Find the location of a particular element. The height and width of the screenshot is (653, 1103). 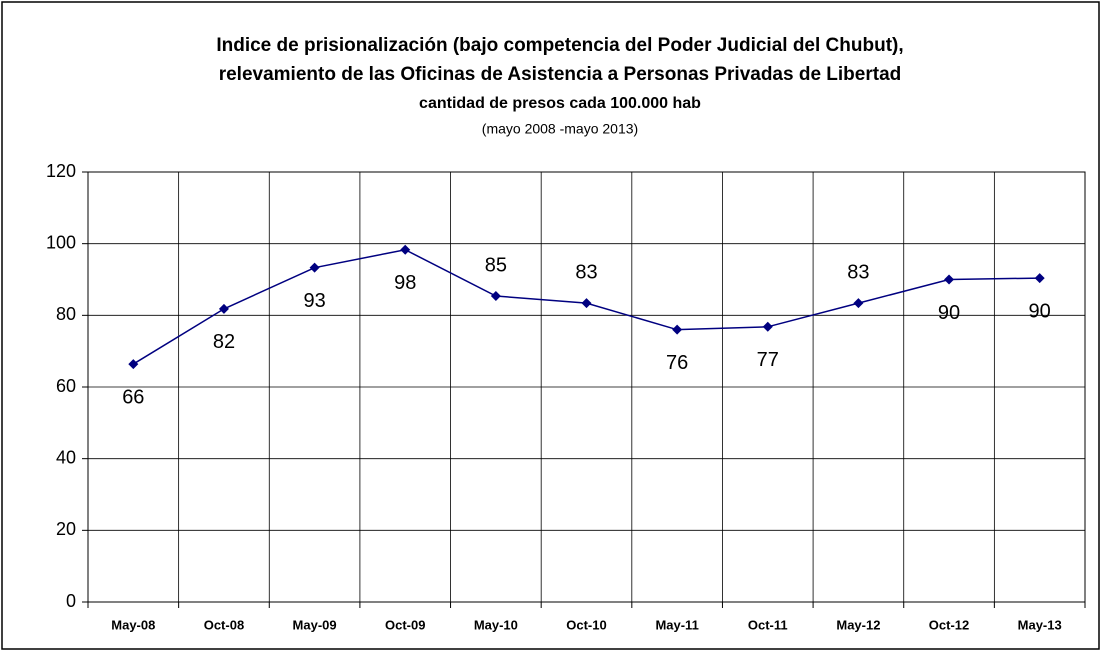

x-tick-label: May-13 is located at coordinates (1040, 624).